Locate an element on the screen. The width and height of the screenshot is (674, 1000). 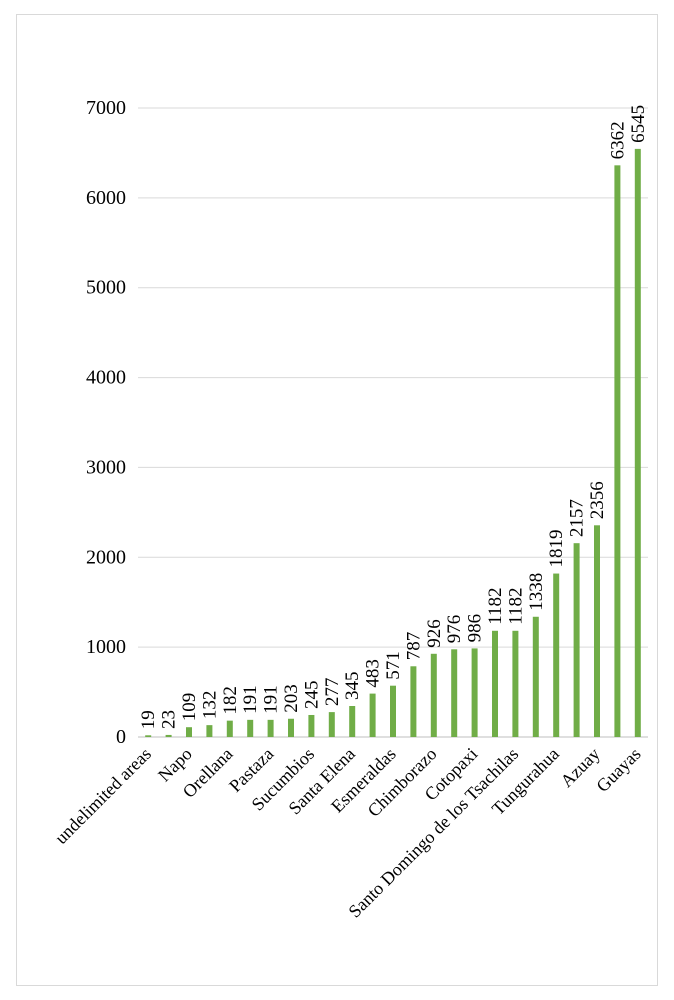
data-label: 1338 is located at coordinates (536, 592).